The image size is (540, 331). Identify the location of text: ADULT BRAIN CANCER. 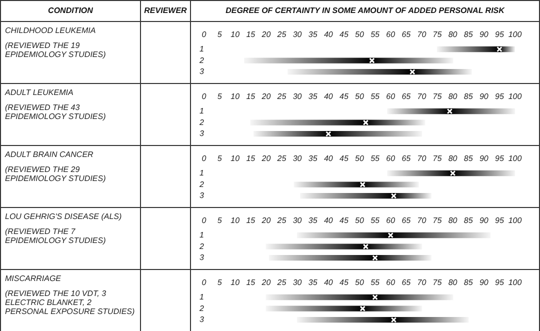
(49, 155).